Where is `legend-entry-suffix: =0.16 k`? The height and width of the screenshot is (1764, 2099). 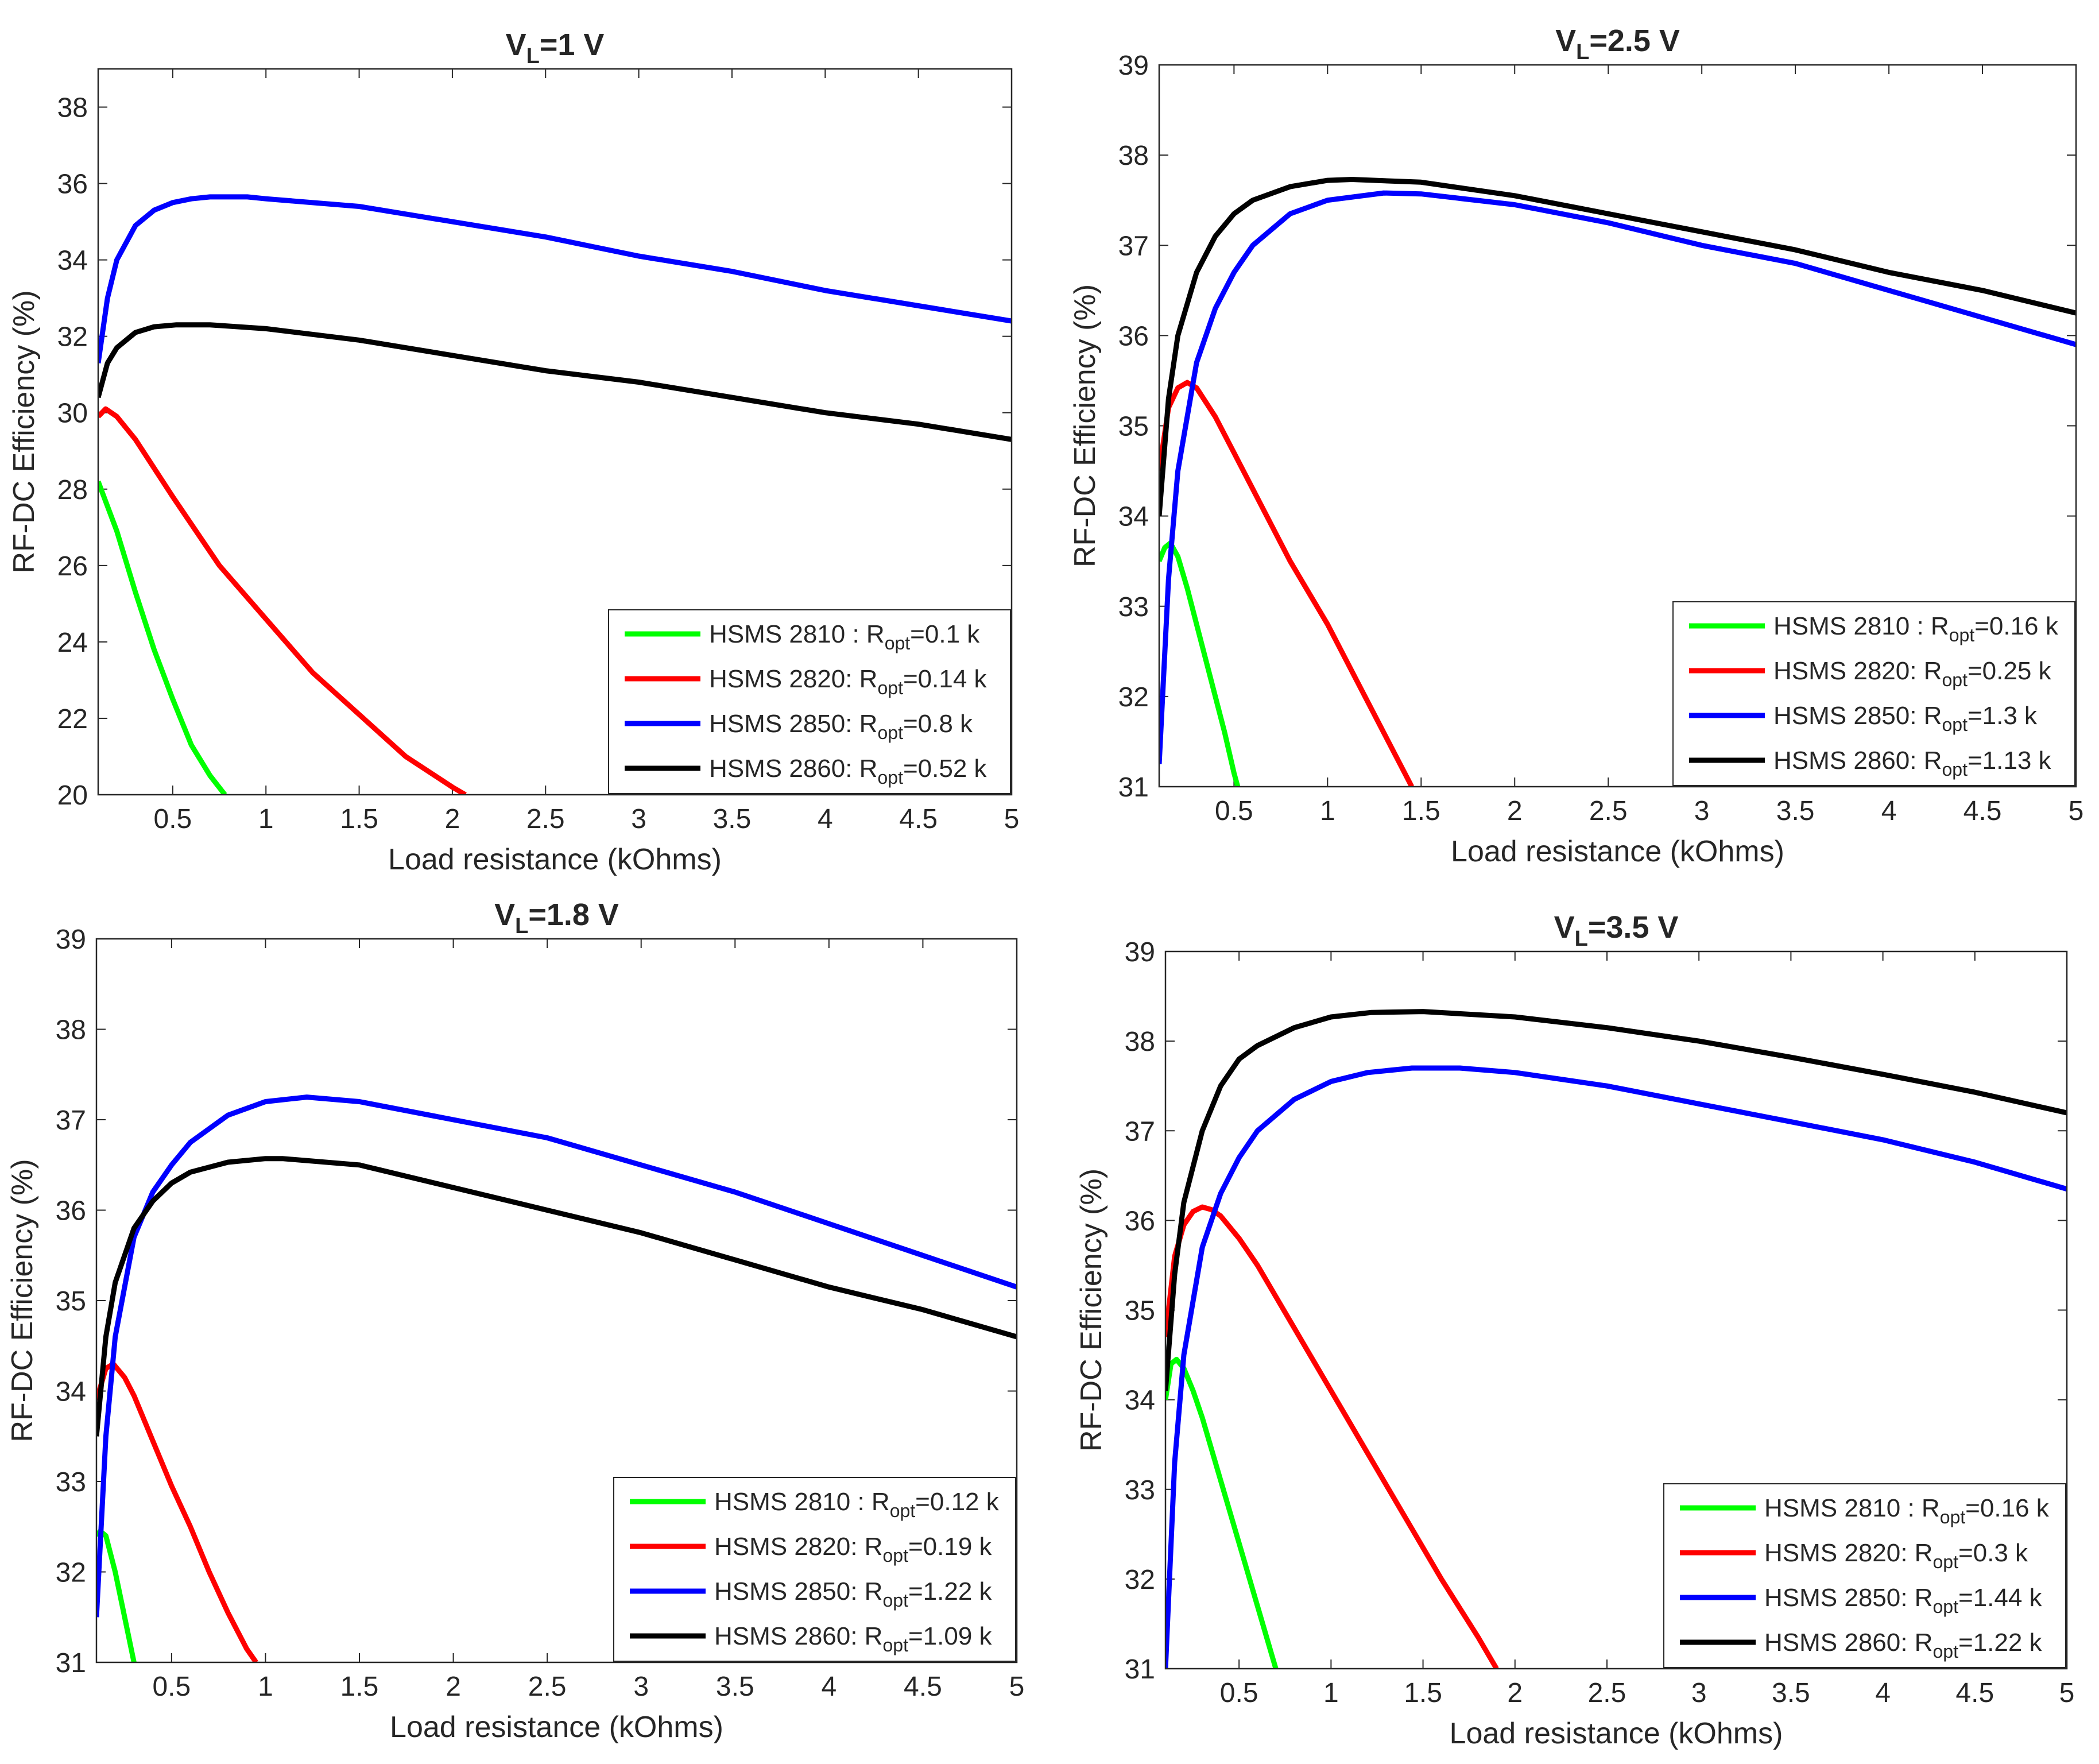
legend-entry-suffix: =0.16 k is located at coordinates (2007, 1508).